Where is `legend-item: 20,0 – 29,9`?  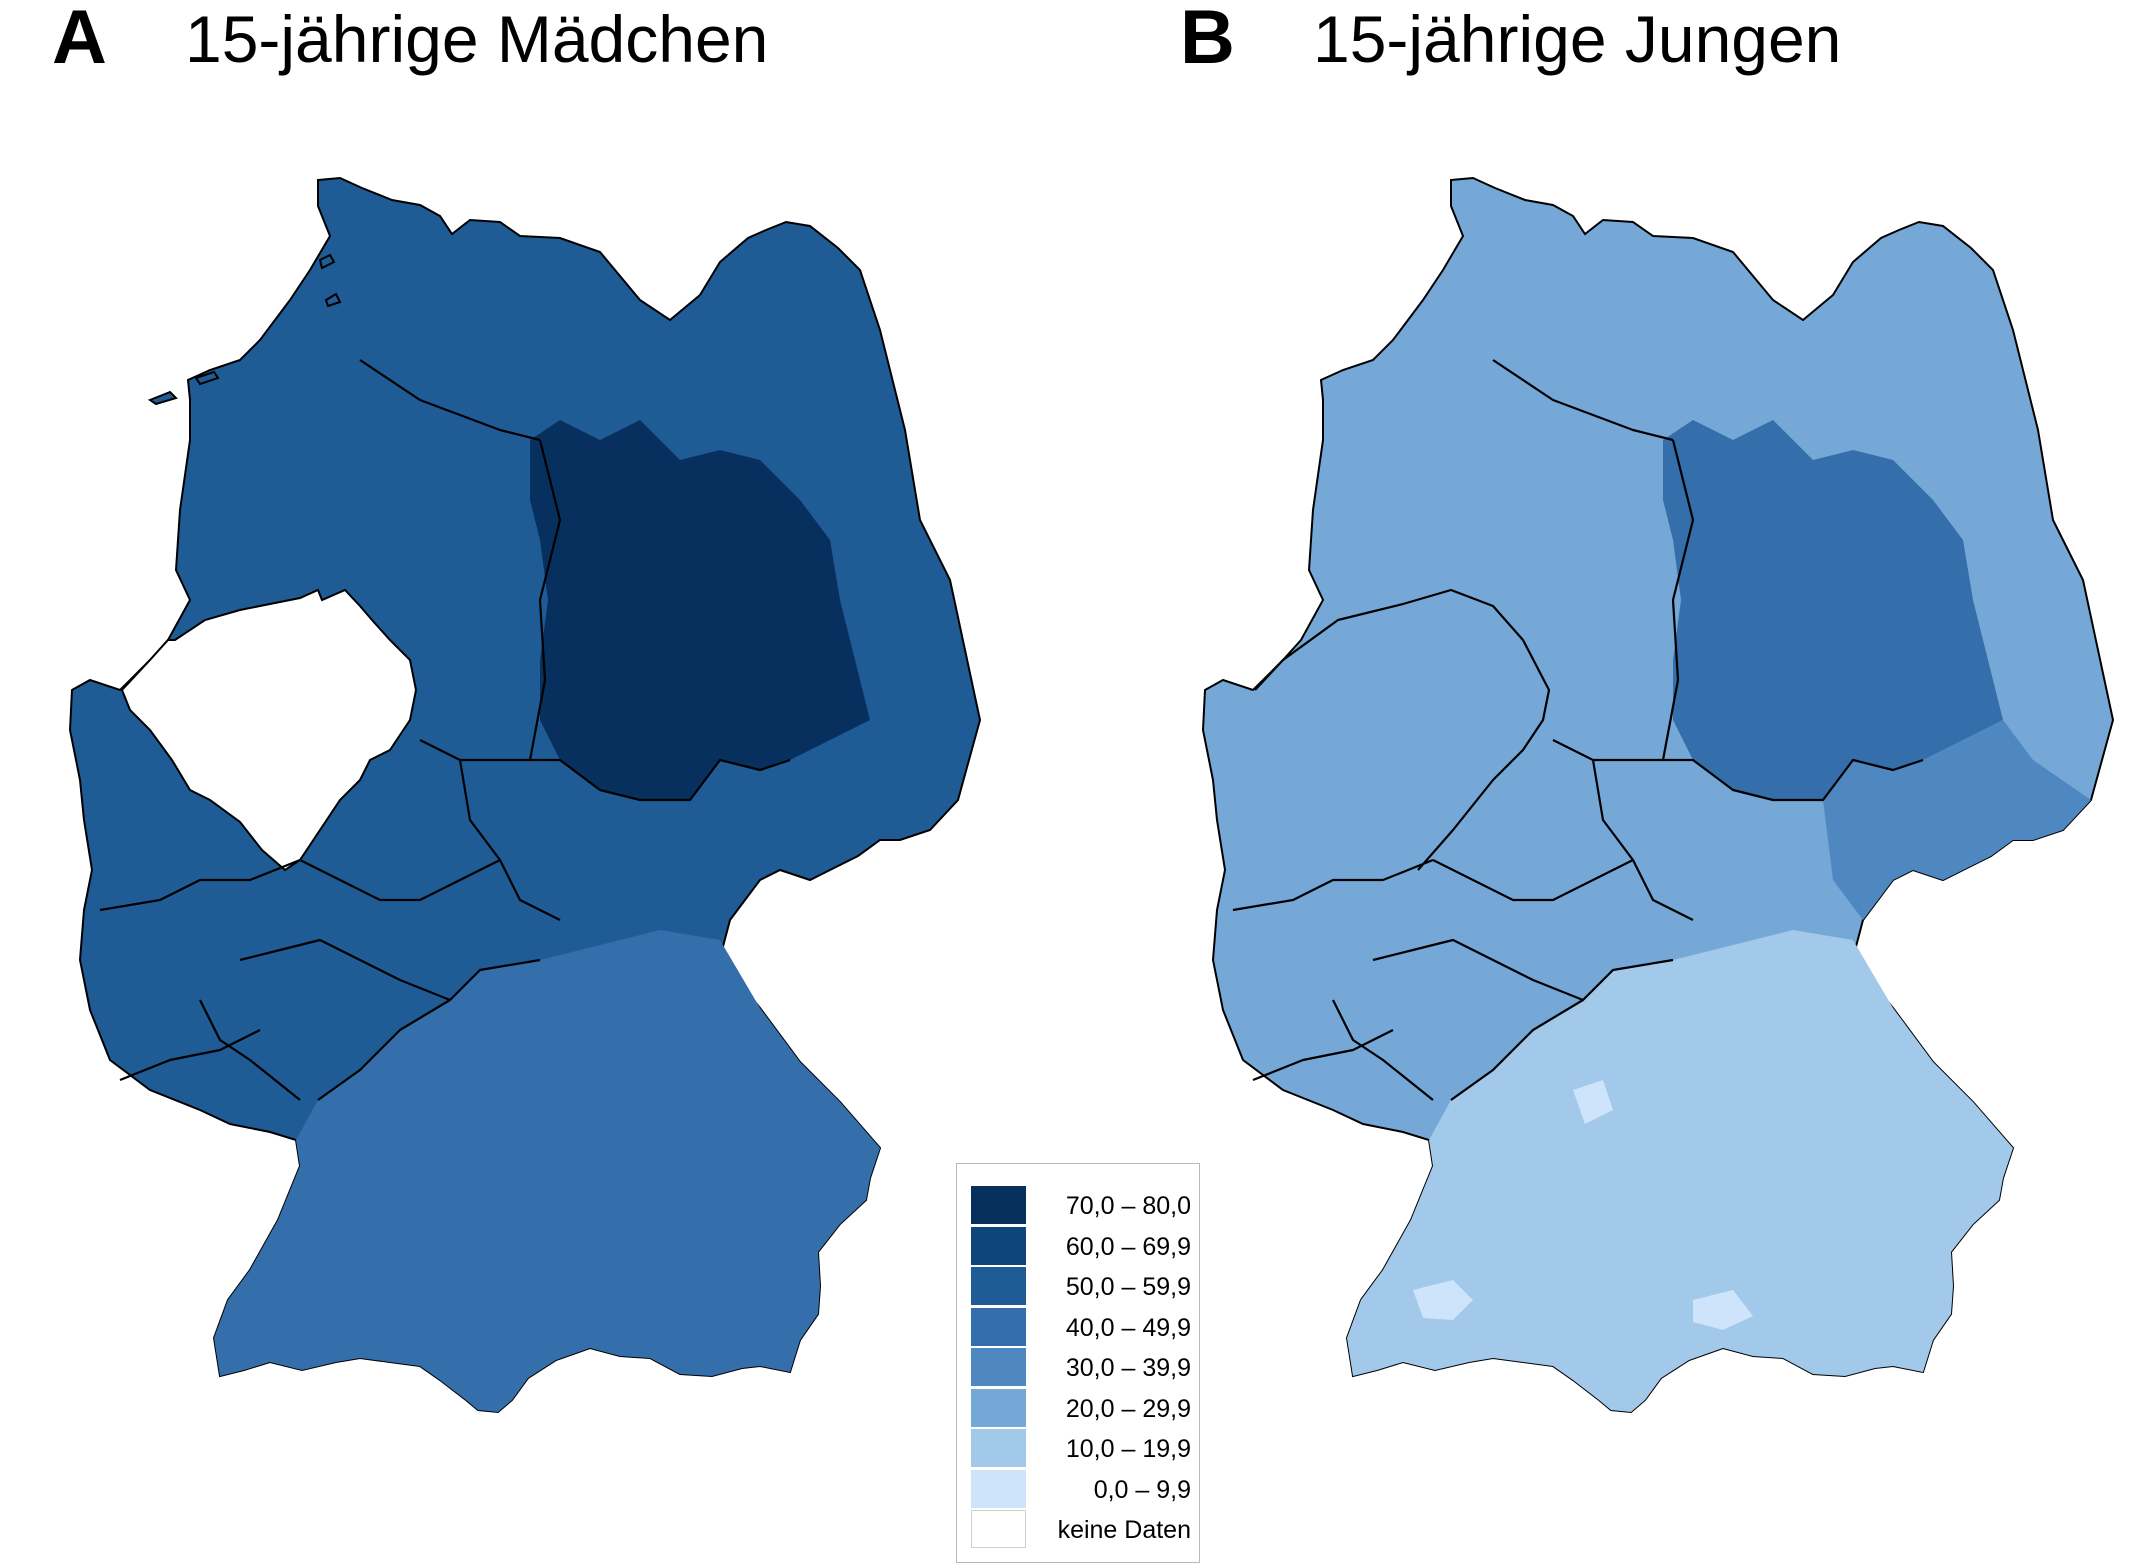 legend-item: 20,0 – 29,9 is located at coordinates (1083, 1407).